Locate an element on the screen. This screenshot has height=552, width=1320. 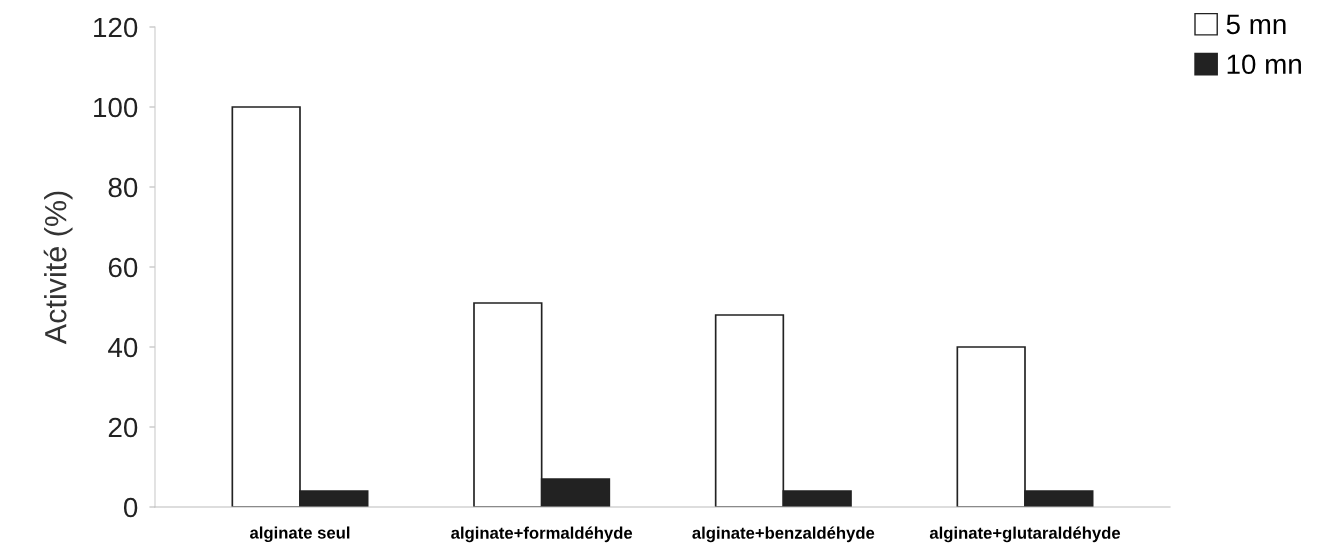
legend-label: 10 mn is located at coordinates (1264, 64).